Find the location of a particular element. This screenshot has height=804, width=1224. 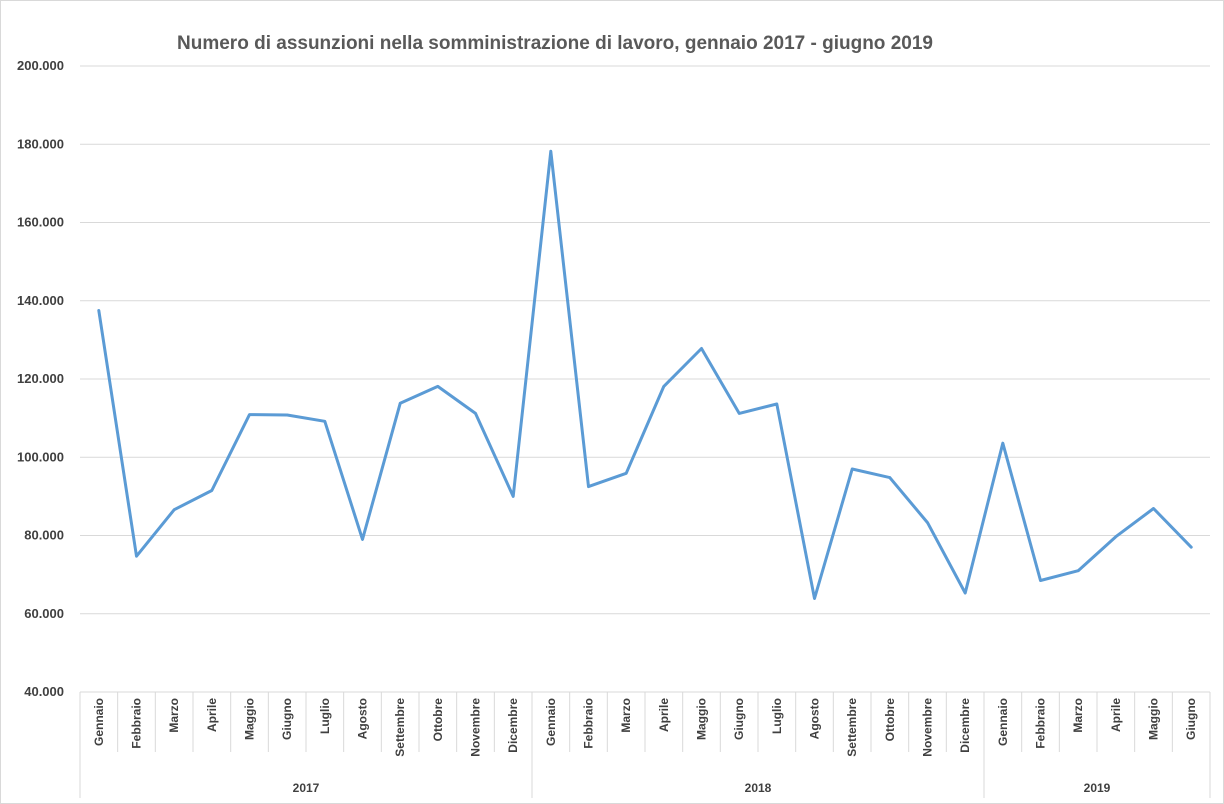

y-tick-label: 80.000 is located at coordinates (44, 535).